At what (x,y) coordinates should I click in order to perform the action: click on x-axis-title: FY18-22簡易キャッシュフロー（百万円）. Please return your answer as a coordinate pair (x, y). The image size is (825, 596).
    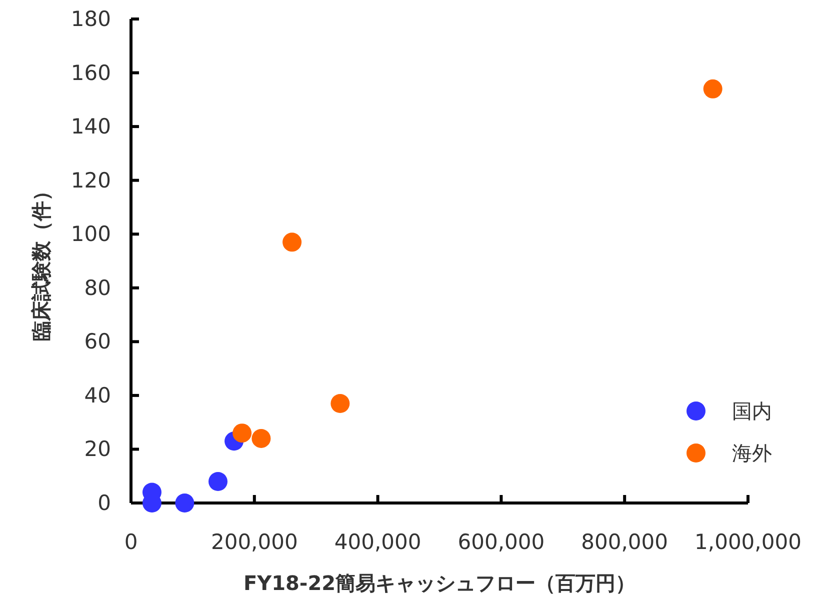
    Looking at the image, I should click on (439, 583).